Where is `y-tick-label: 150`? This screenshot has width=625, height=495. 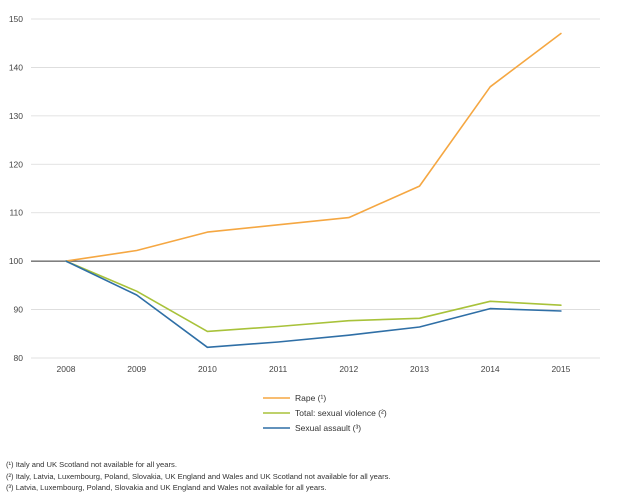 y-tick-label: 150 is located at coordinates (16, 19).